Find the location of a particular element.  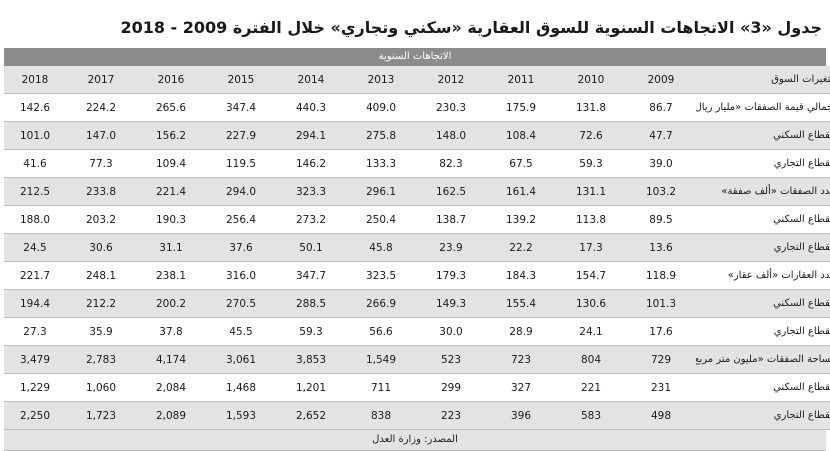

table-cell: 498 is located at coordinates (661, 415).